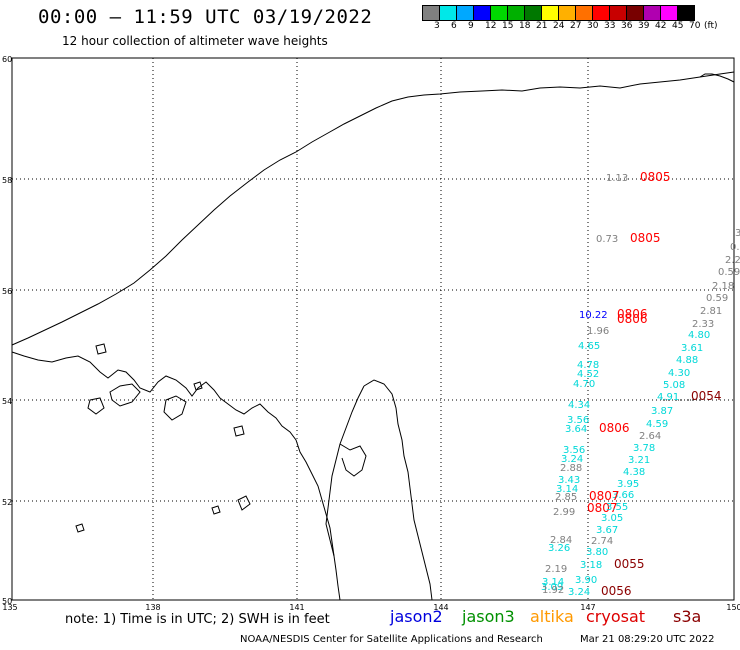  What do you see at coordinates (576, 26) in the screenshot?
I see `legend-label: 27` at bounding box center [576, 26].